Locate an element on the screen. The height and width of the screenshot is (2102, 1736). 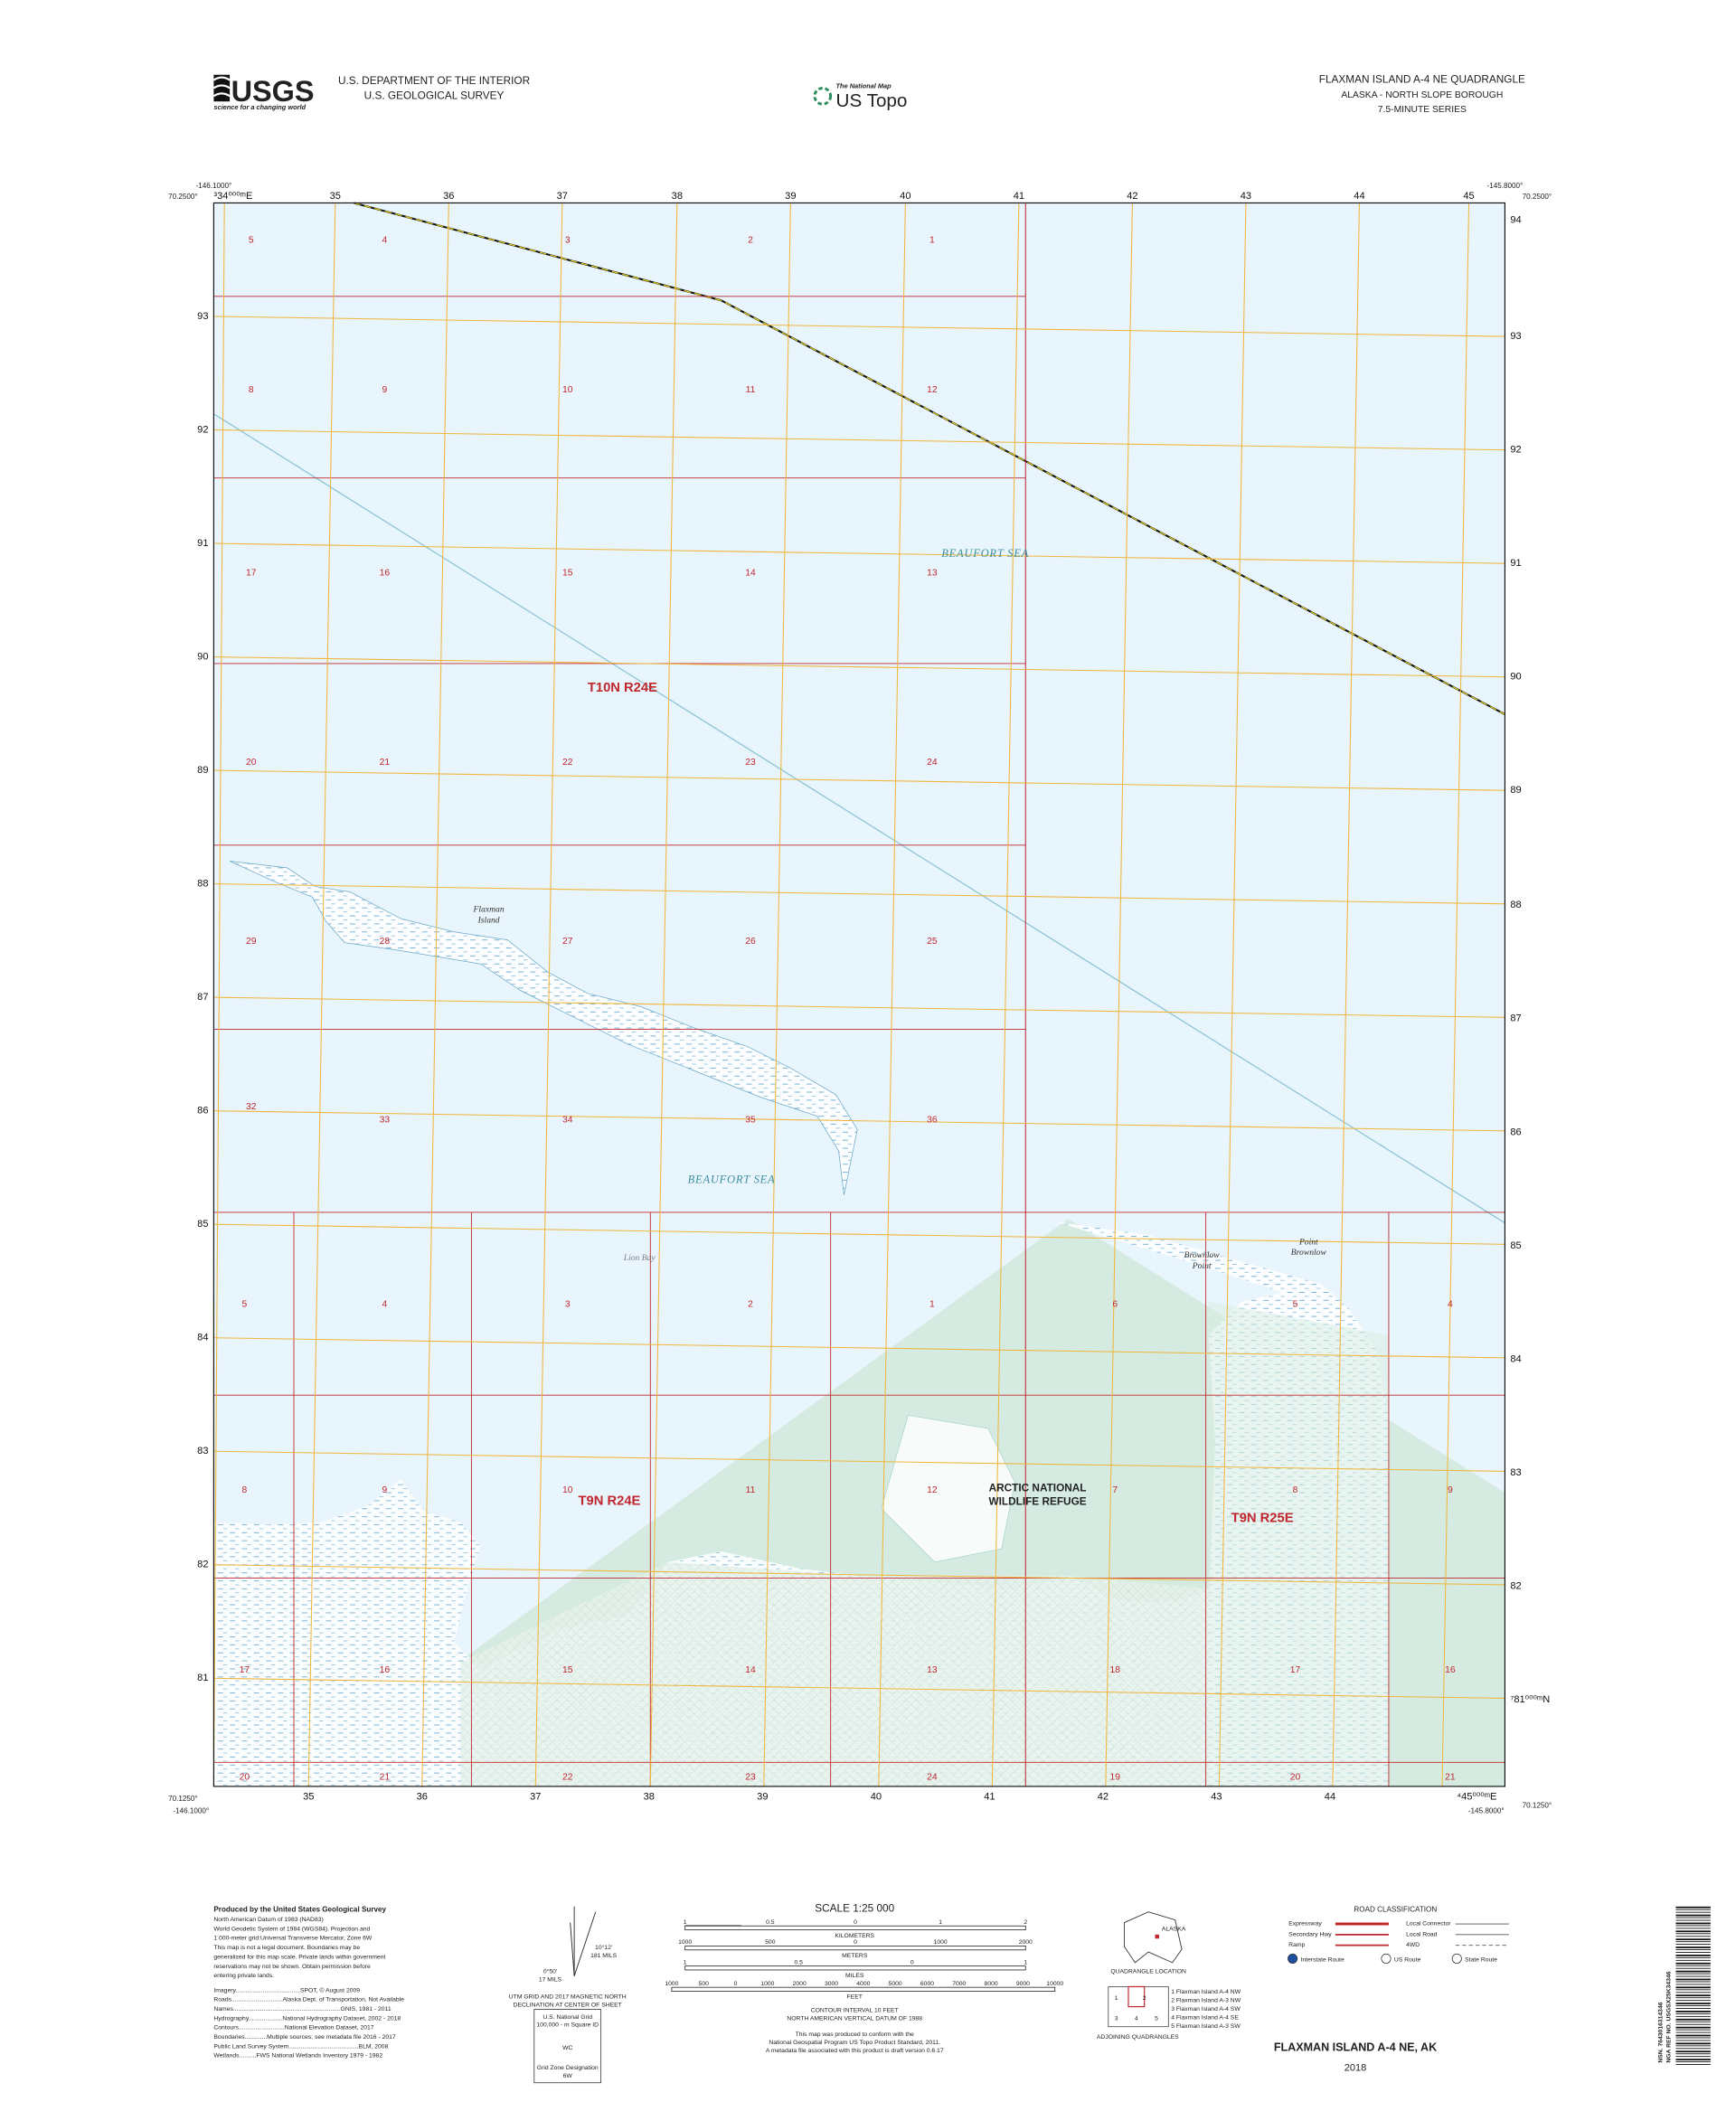
adjoining-number: 5 is located at coordinates (1156, 2018).